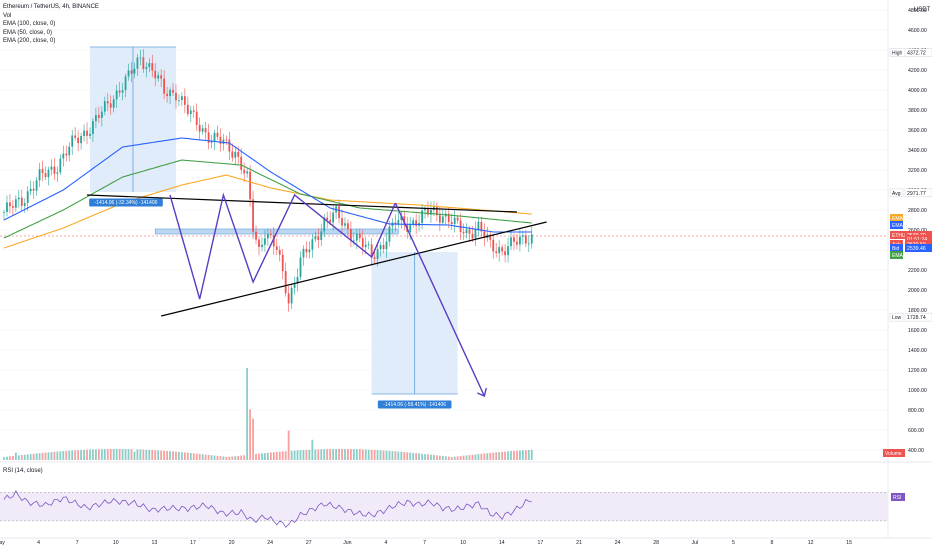 The image size is (932, 550). I want to click on arrow-head, so click(482, 392).